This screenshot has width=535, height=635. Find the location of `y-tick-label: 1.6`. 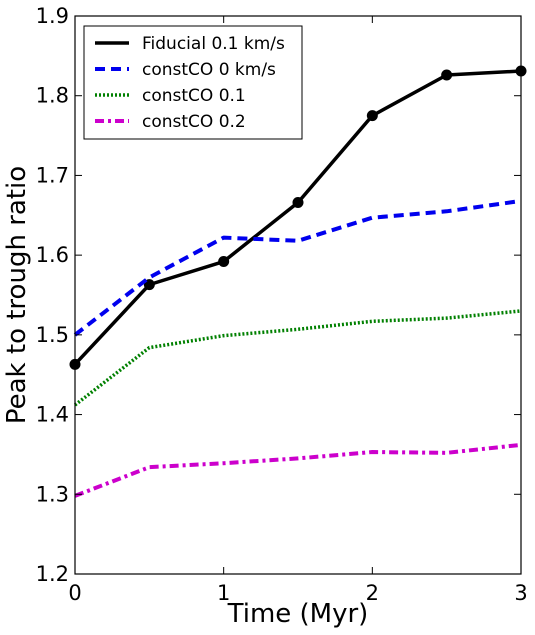

y-tick-label: 1.6 is located at coordinates (52, 255).